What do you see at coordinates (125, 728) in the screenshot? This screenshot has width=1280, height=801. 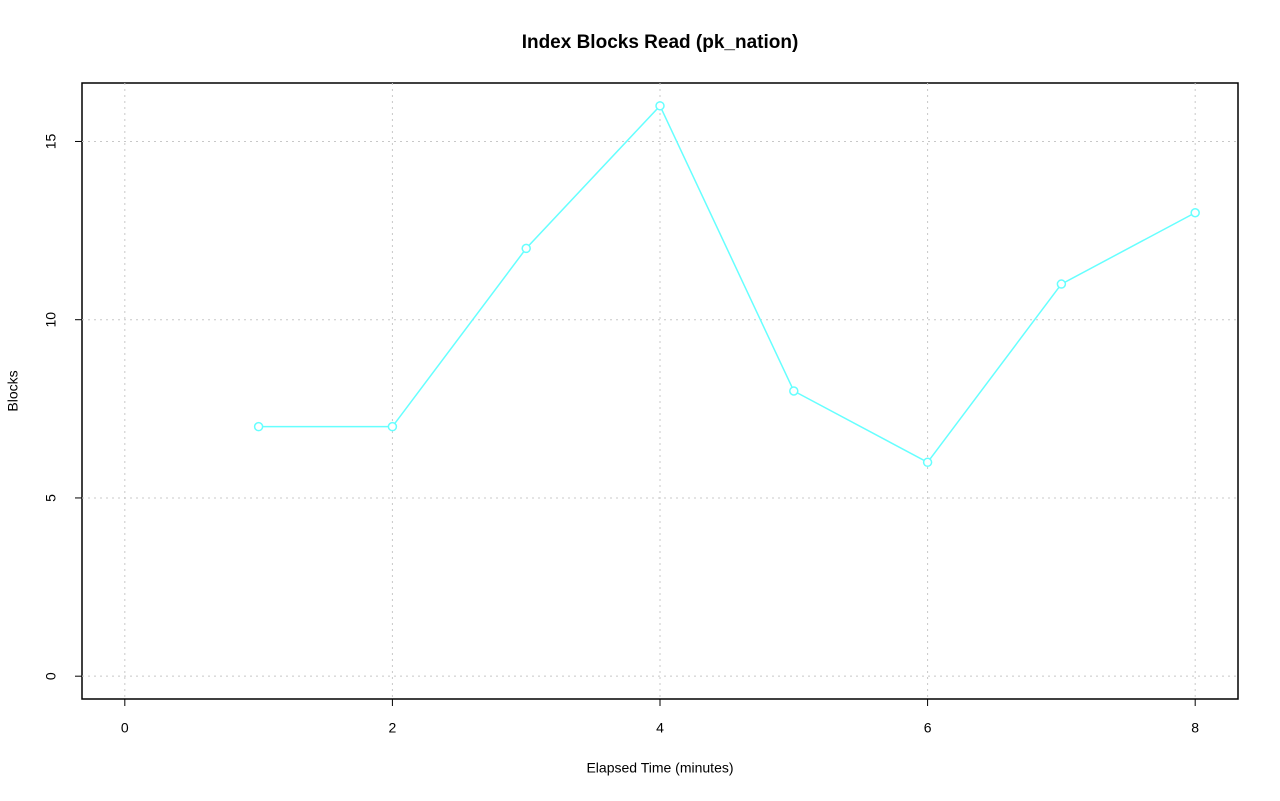 I see `x-tick-label: 0` at bounding box center [125, 728].